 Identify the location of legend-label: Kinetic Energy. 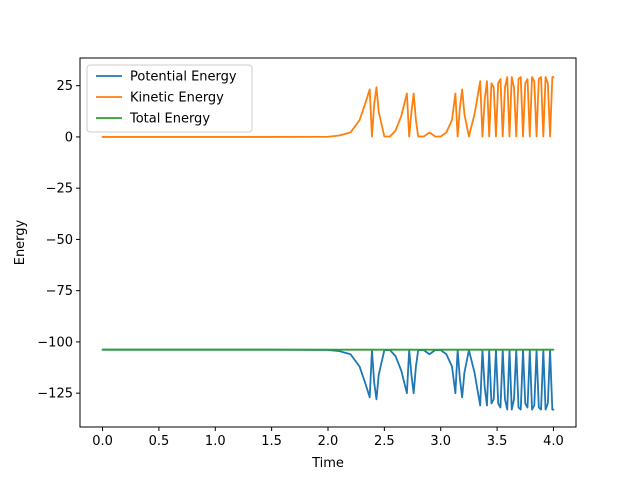
(177, 98).